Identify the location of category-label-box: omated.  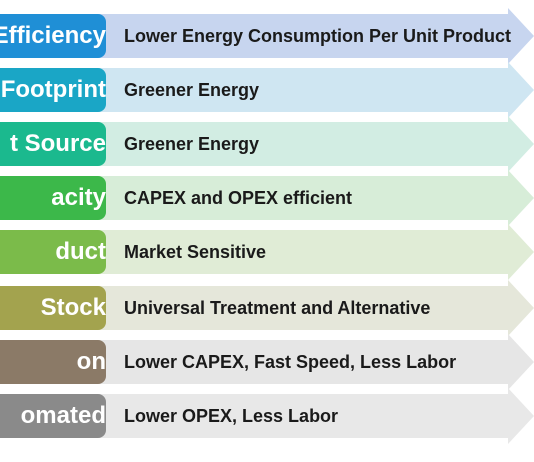
(53, 416).